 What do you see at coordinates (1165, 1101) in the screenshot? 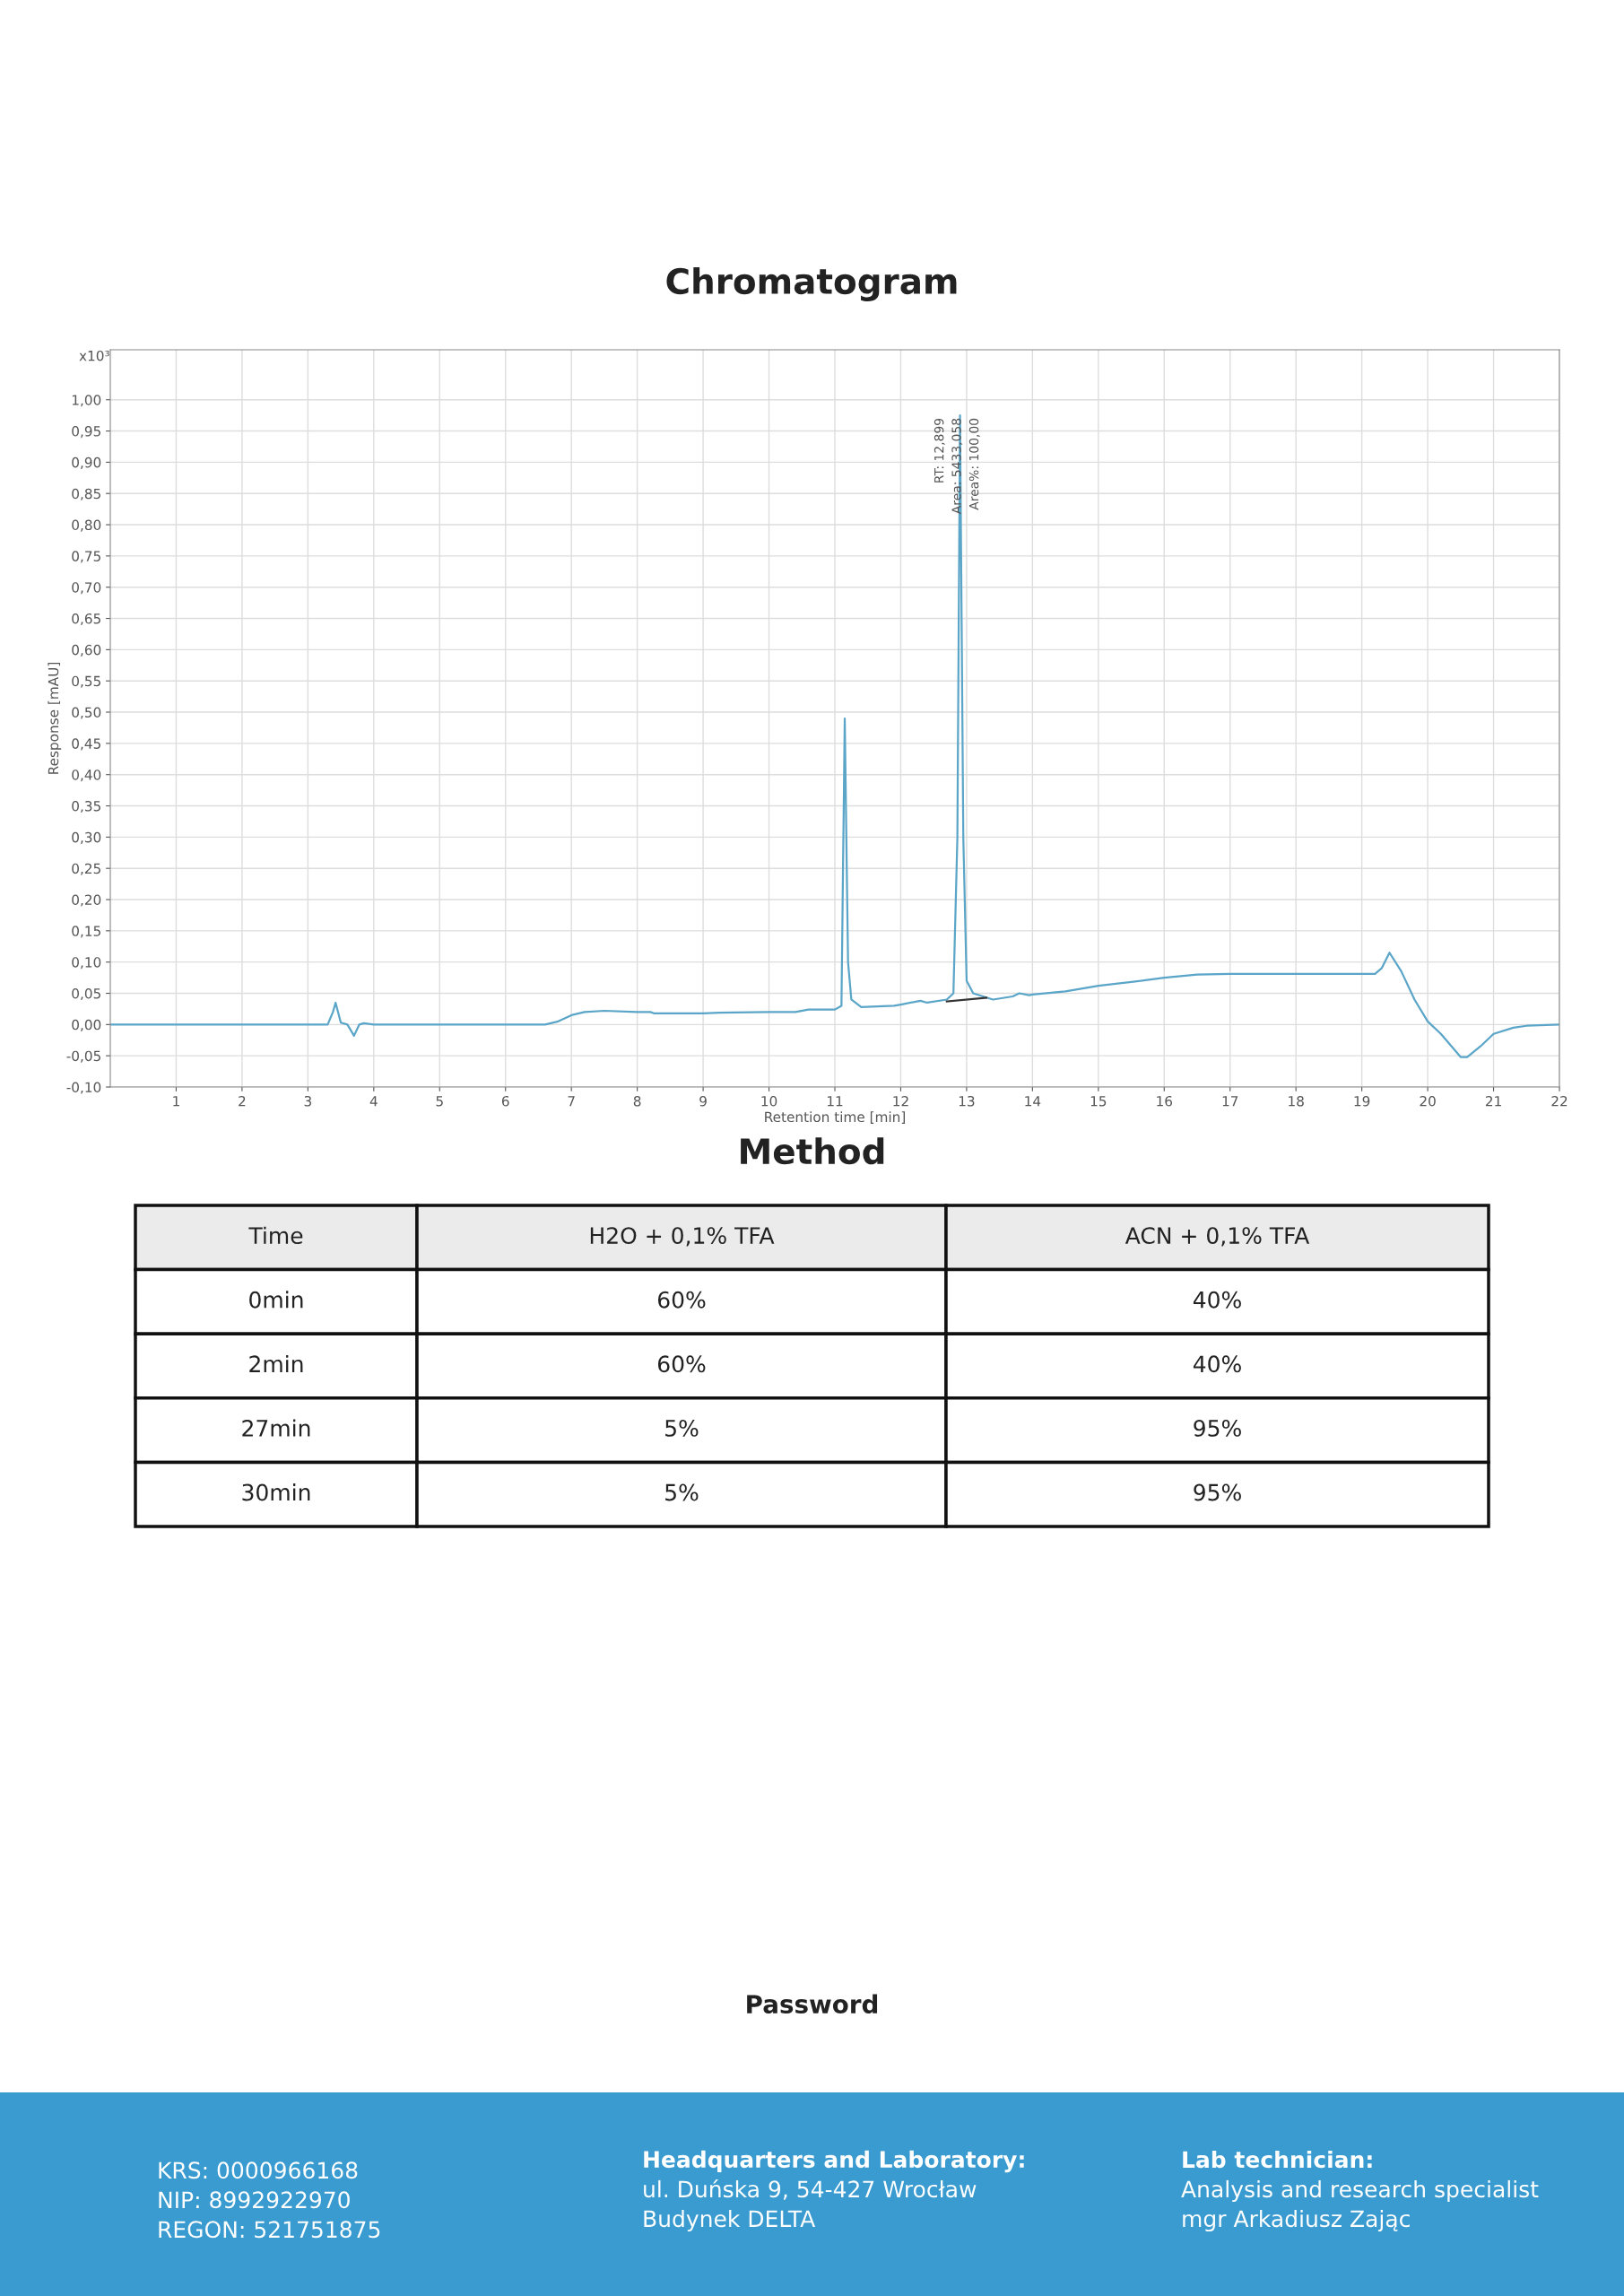
I see `x-tick-label: 16` at bounding box center [1165, 1101].